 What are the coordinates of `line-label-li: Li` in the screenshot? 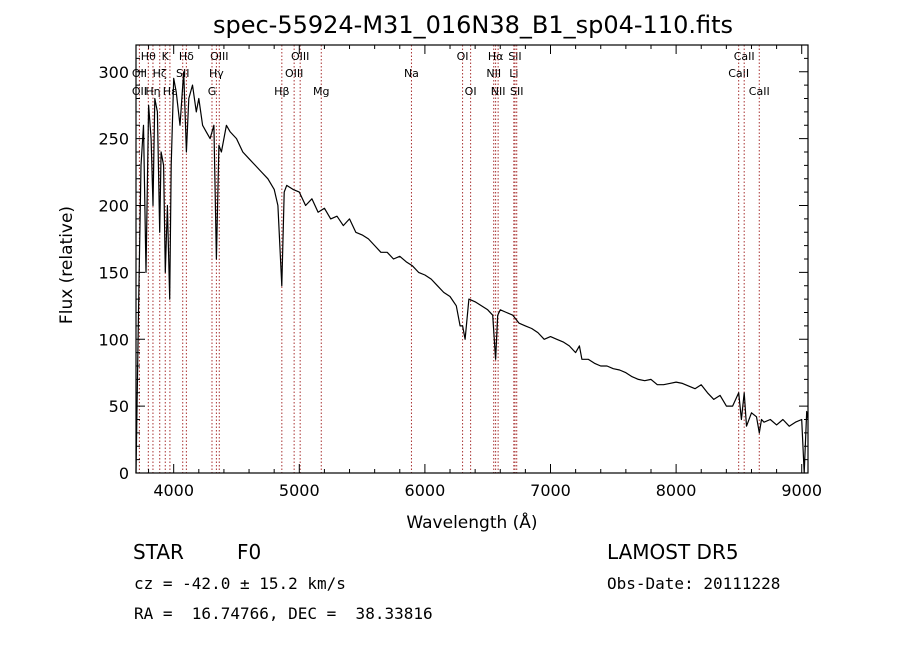 It's located at (513, 73).